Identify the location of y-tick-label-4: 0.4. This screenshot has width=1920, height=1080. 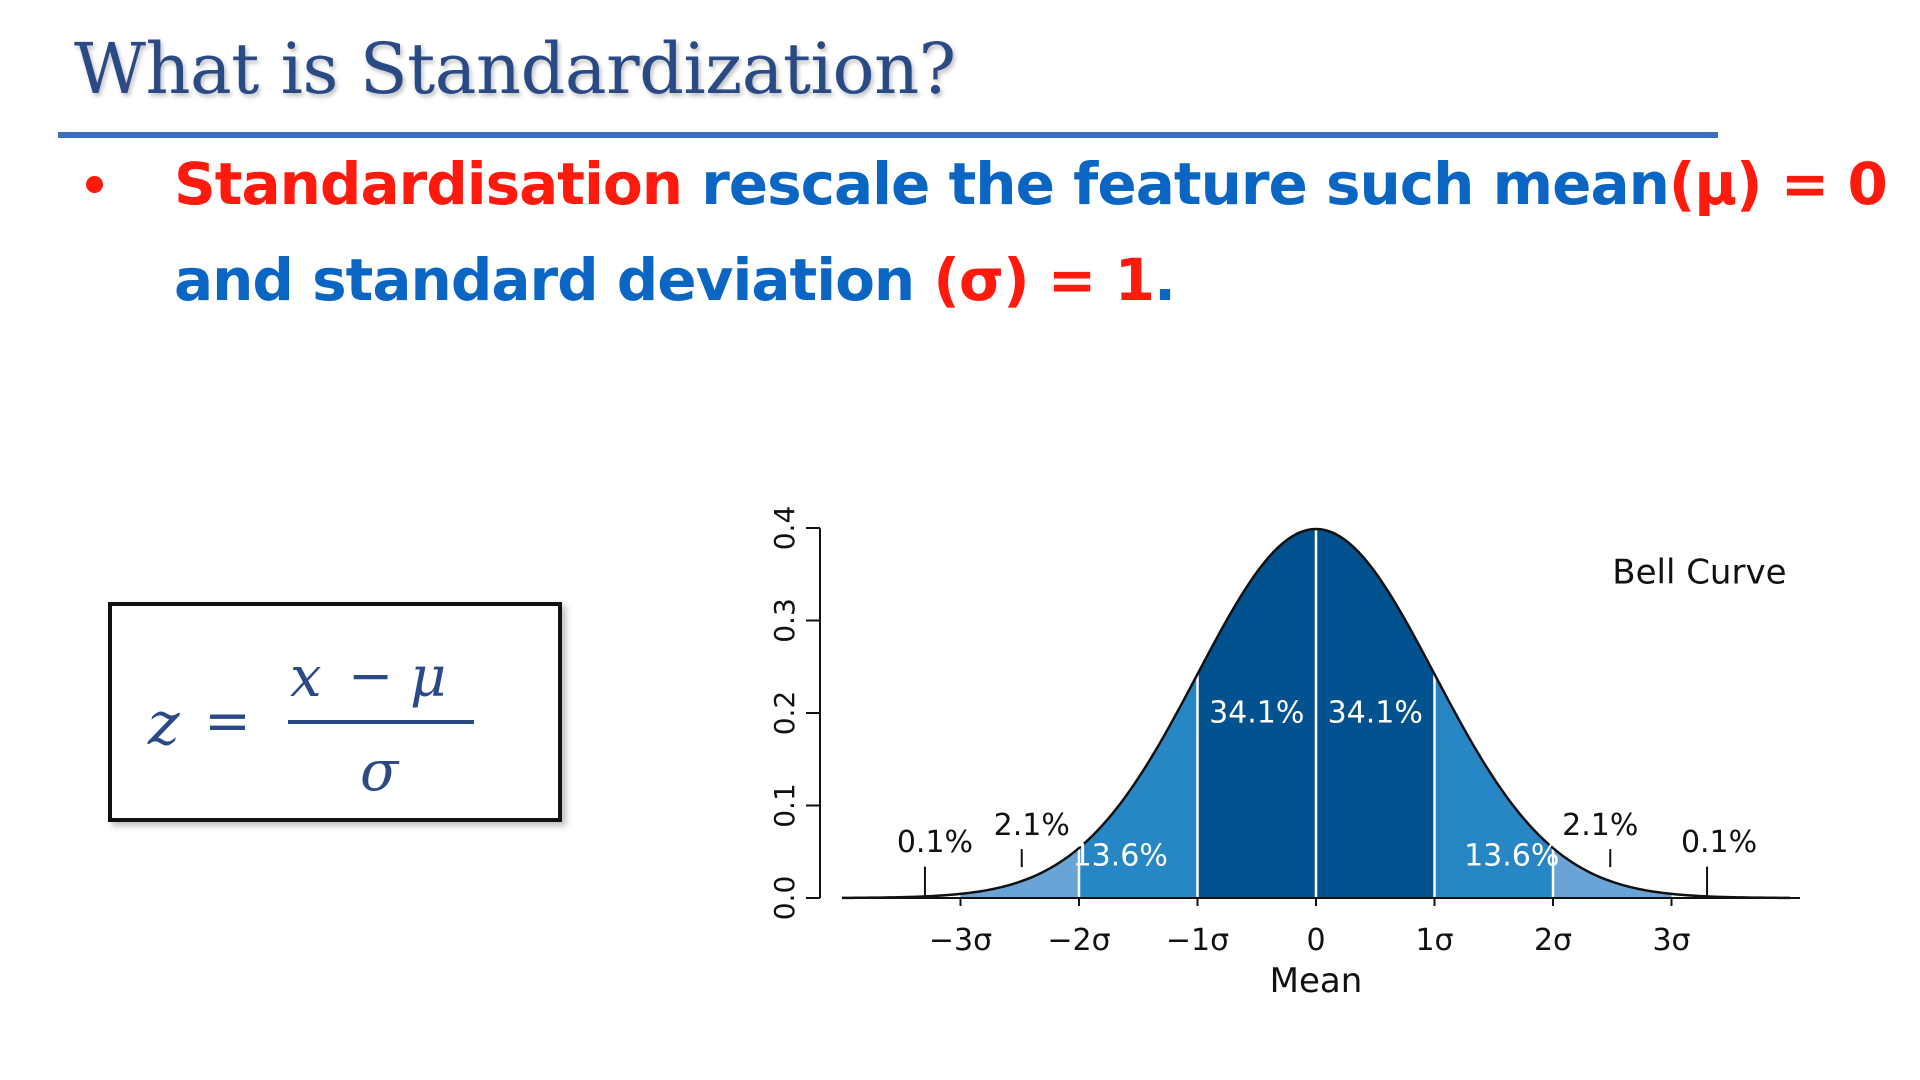
(784, 528).